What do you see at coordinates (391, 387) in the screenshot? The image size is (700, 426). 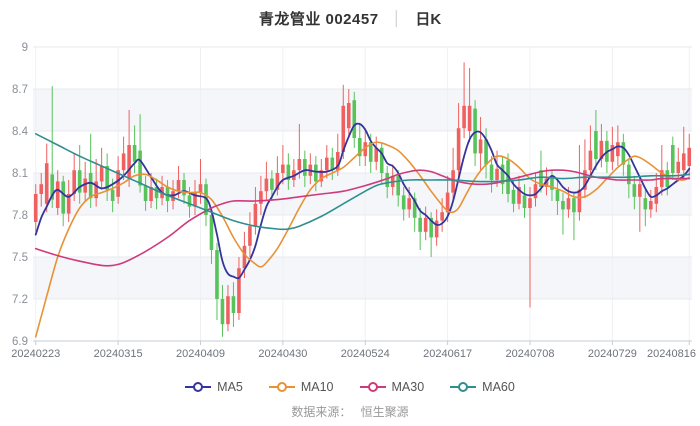 I see `legend-item-ma30: MA30` at bounding box center [391, 387].